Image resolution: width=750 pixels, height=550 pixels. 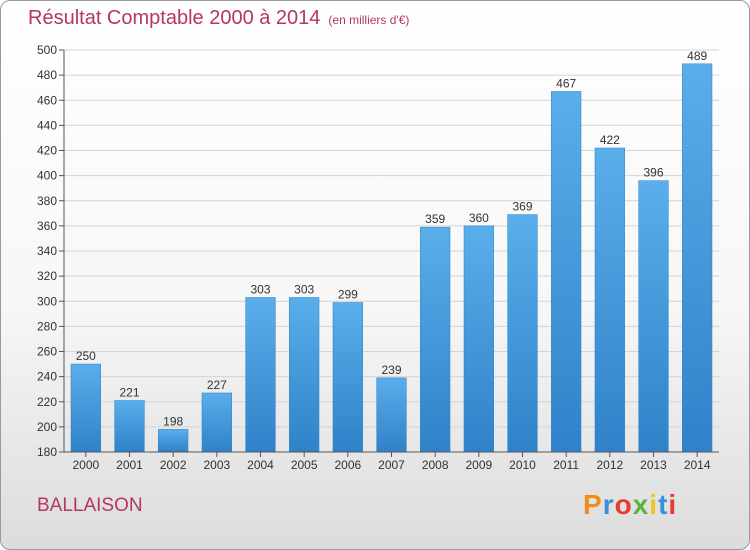 What do you see at coordinates (391, 465) in the screenshot?
I see `x-tick-label: 2007` at bounding box center [391, 465].